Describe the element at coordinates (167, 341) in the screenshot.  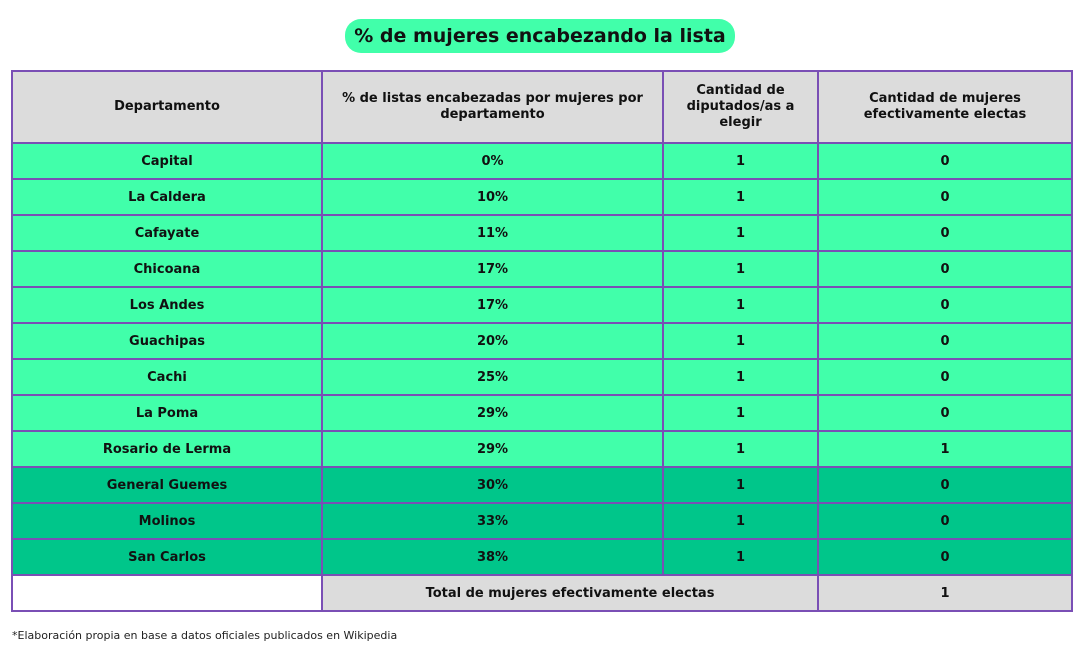
I see `cell-departamento: Guachipas` at that location.